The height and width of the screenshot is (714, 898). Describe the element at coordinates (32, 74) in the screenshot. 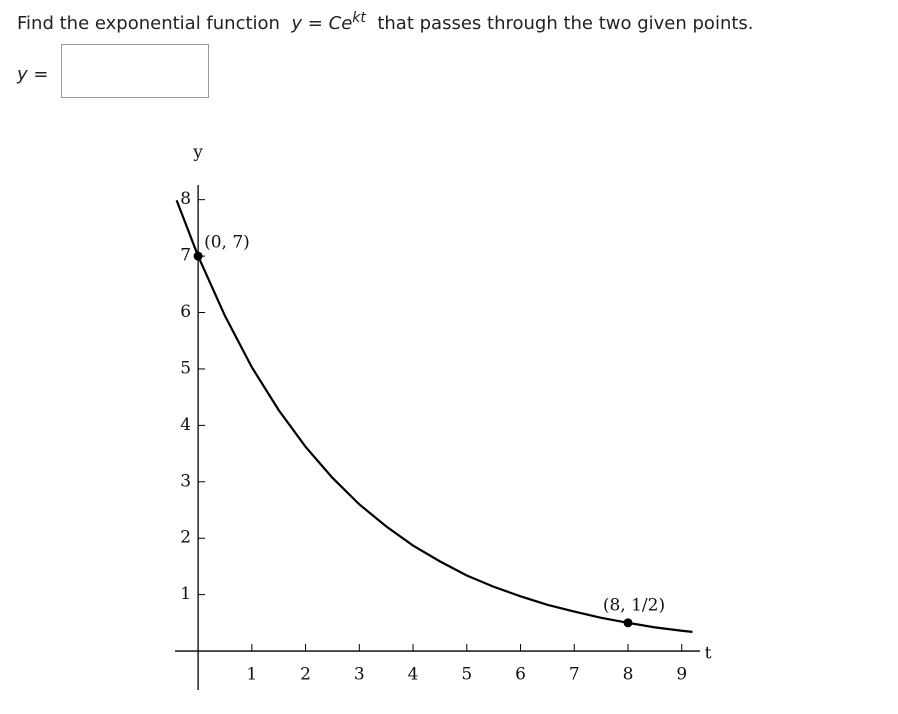

I see `answer-label: y =` at that location.